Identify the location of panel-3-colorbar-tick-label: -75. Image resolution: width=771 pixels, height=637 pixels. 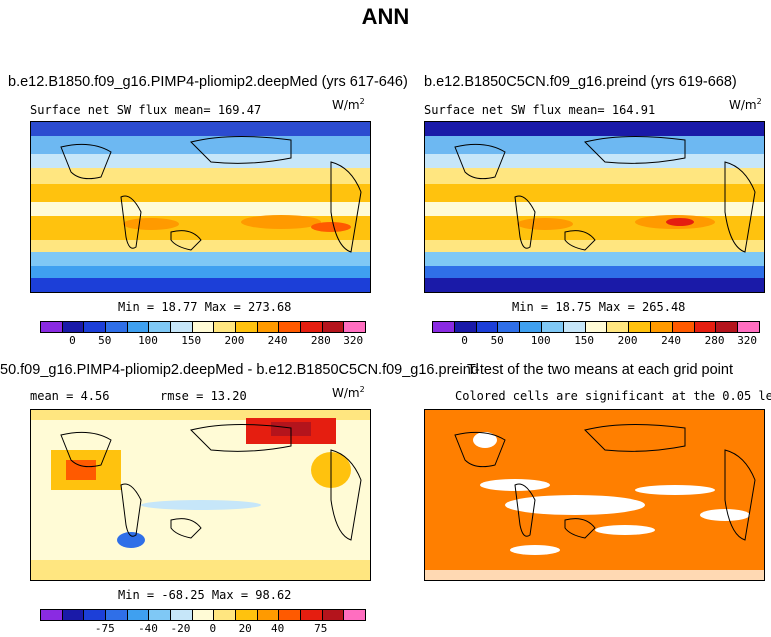
(104, 628).